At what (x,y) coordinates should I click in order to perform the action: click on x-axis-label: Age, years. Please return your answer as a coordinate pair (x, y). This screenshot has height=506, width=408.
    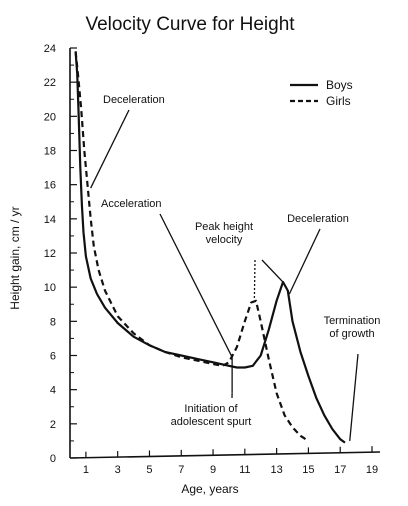
    Looking at the image, I should click on (209, 489).